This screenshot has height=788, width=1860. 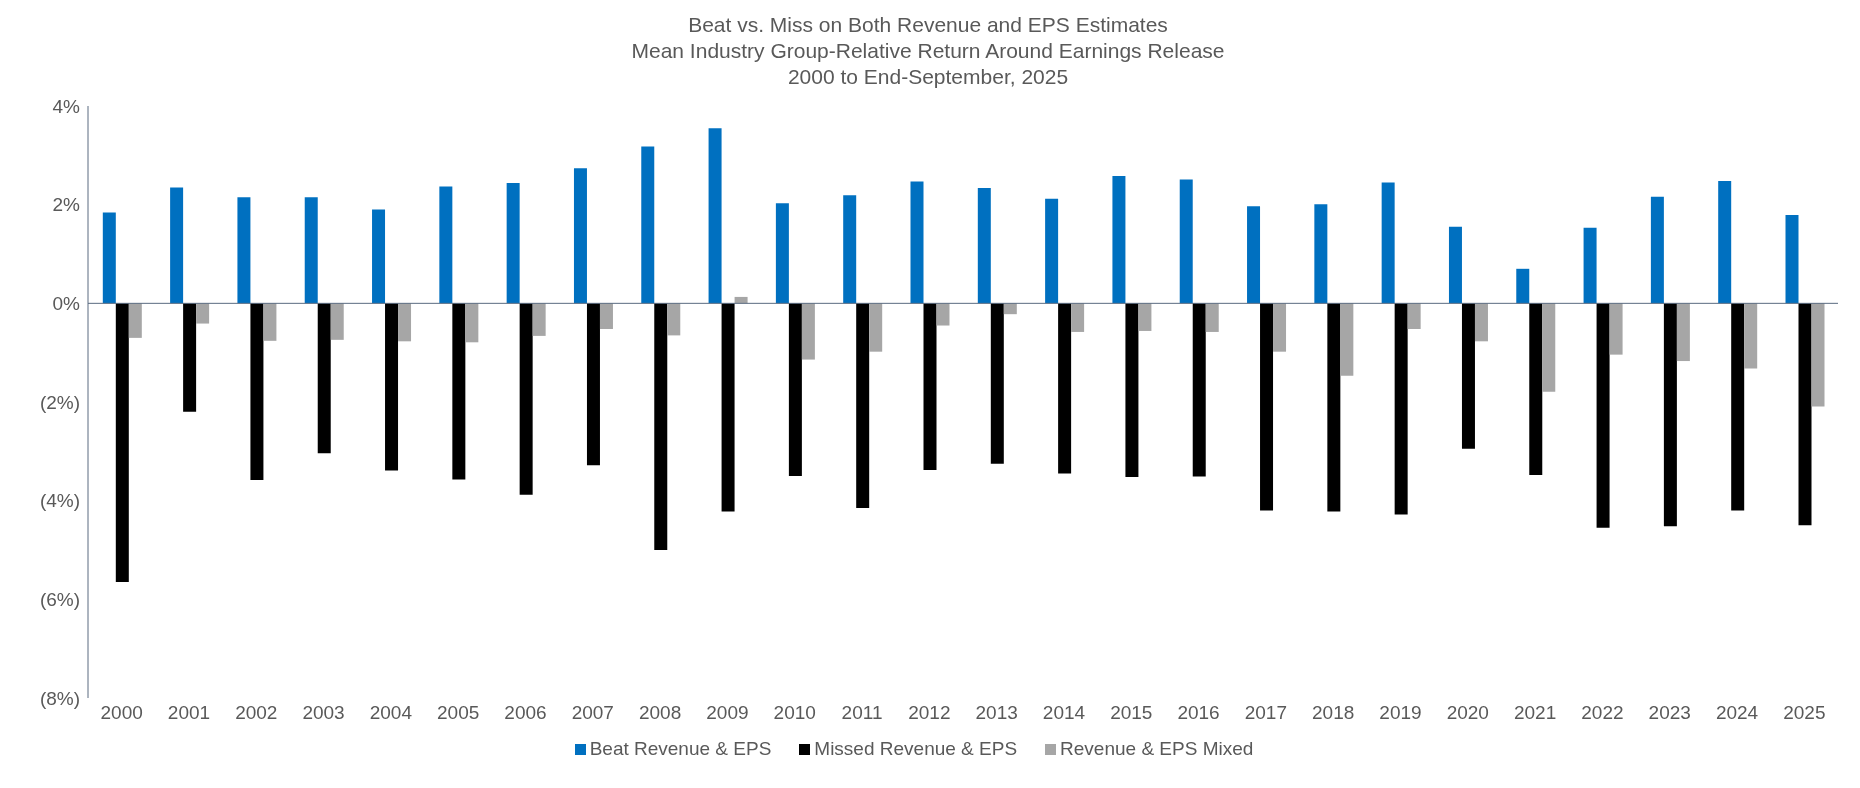 What do you see at coordinates (66, 205) in the screenshot?
I see `y-tick-label: 2%` at bounding box center [66, 205].